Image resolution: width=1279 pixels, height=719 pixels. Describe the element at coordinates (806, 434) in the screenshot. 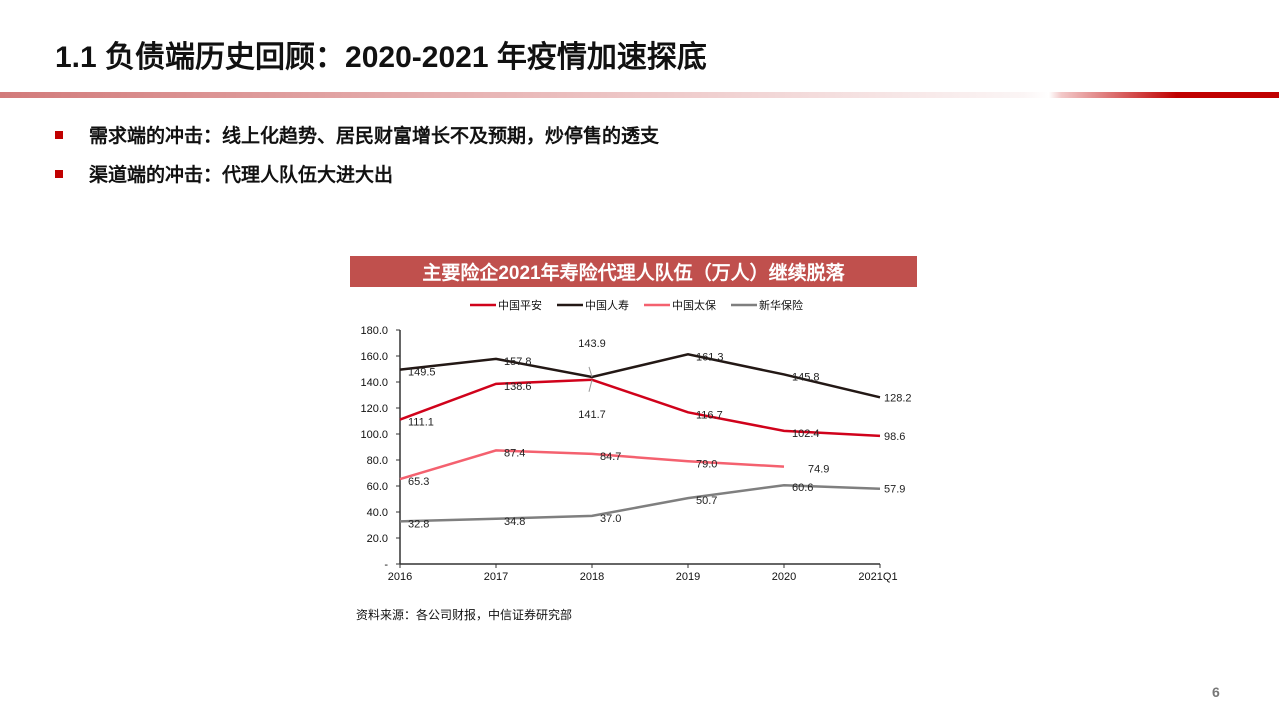

I see `data-label: 102.4` at that location.